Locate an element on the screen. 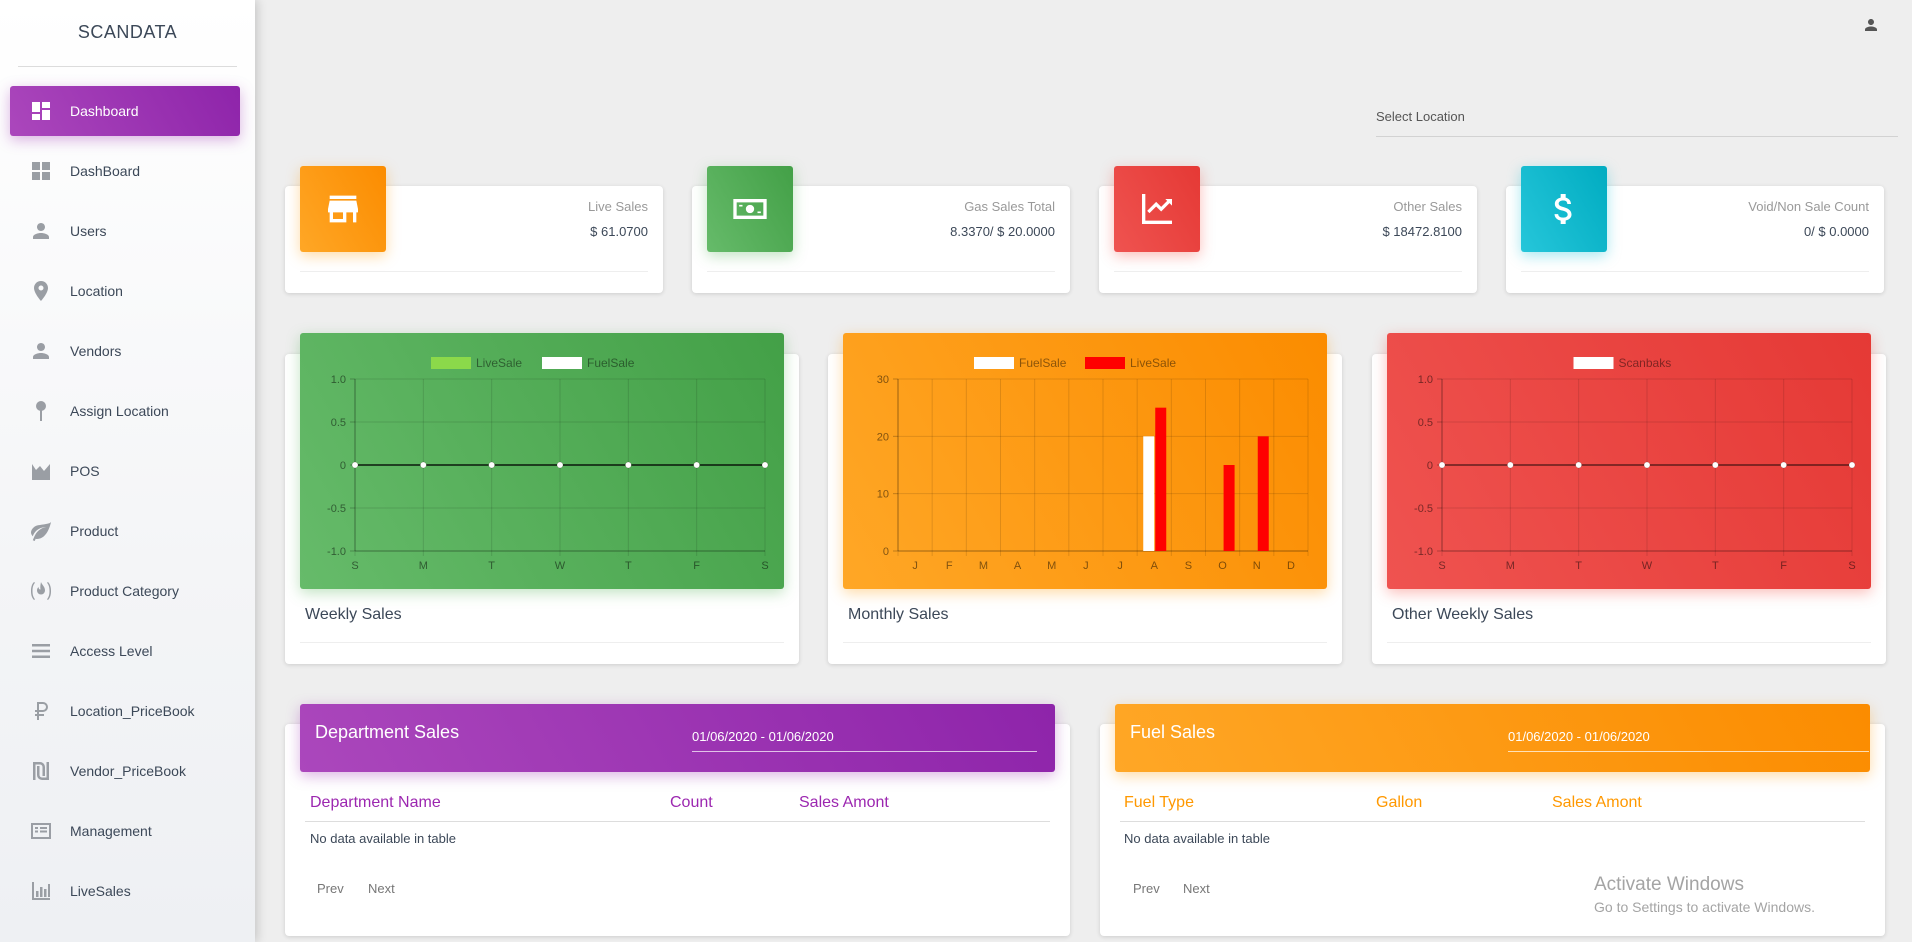 This screenshot has width=1912, height=942. column-header-department-name: Department Name is located at coordinates (375, 802).